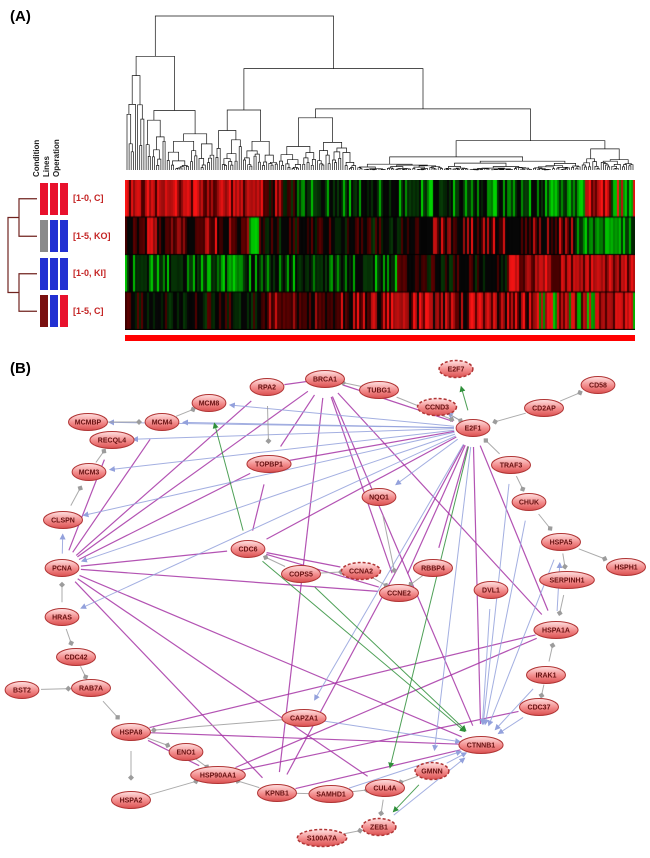  I want to click on node-label: MCMBP, so click(88, 422).